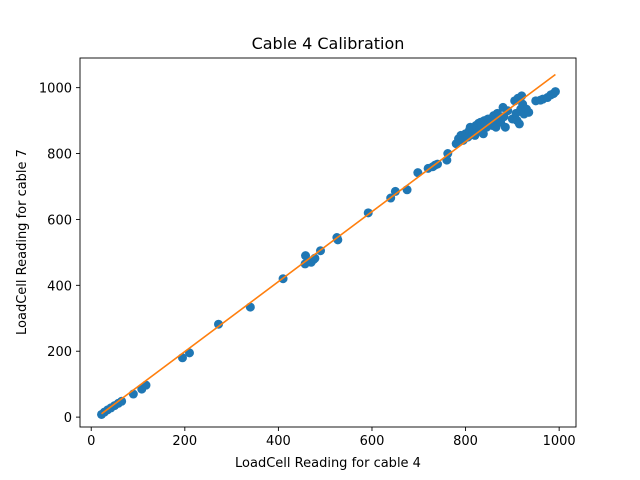 The width and height of the screenshot is (640, 480). I want to click on chart-title: Cable 4 Calibration, so click(328, 43).